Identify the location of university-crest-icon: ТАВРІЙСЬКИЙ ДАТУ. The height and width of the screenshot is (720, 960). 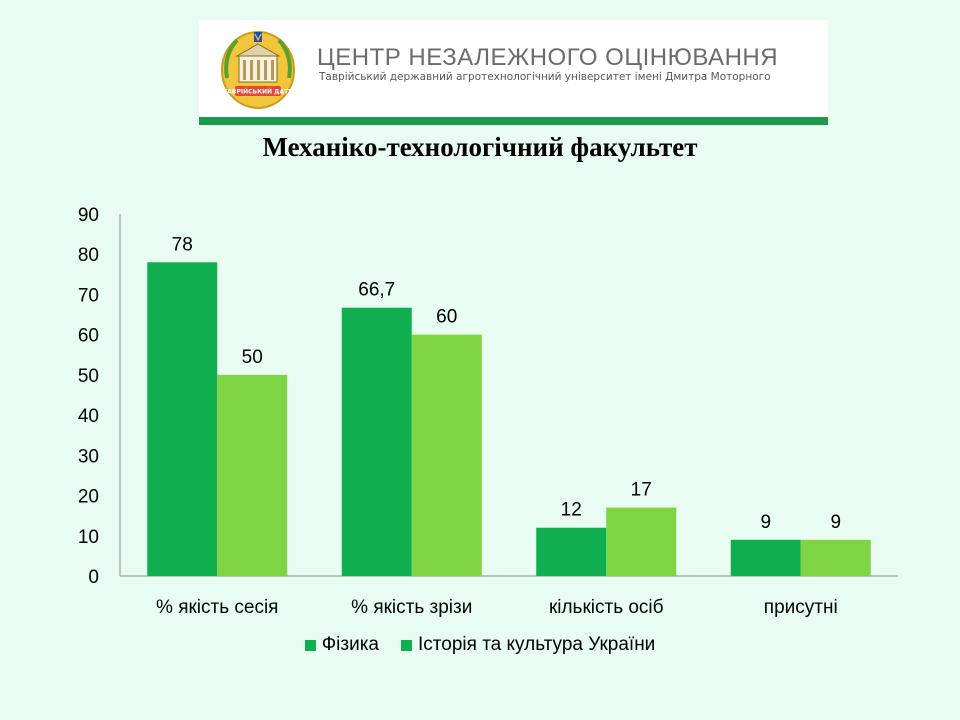
(258, 70).